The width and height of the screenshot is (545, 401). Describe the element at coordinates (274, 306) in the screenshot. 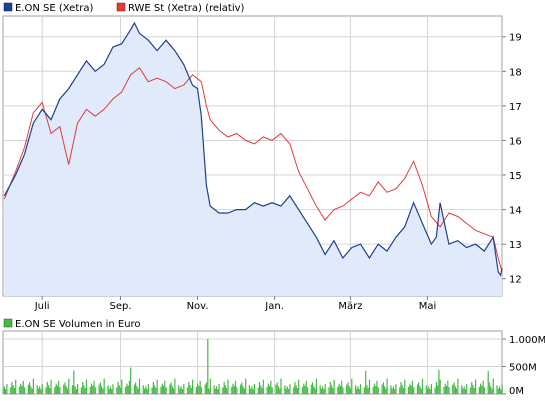

I see `date-x-tick-label: Jan.` at that location.